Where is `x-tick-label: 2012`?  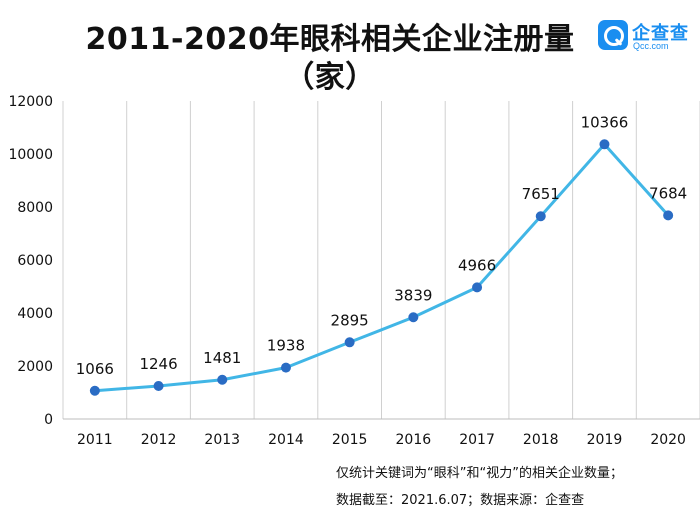
x-tick-label: 2012 is located at coordinates (159, 440).